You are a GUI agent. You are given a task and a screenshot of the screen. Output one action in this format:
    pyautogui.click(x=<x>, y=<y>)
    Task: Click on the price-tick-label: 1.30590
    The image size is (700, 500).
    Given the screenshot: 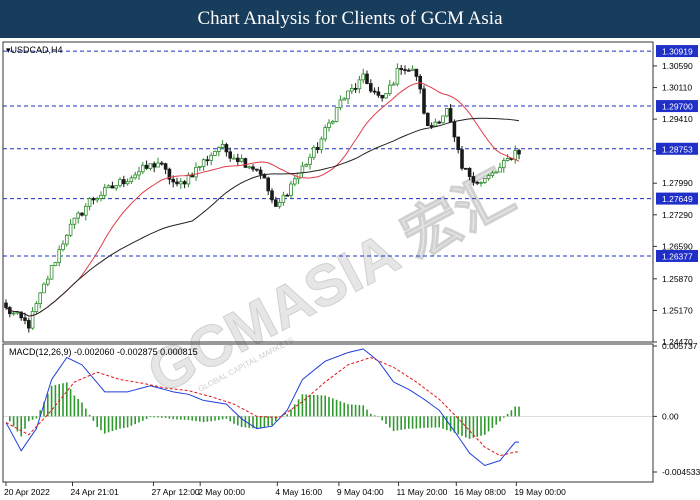 What is the action you would take?
    pyautogui.click(x=677, y=66)
    